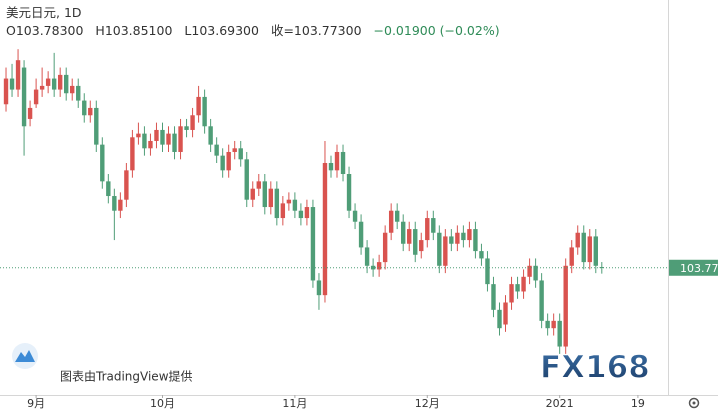  Describe the element at coordinates (25, 356) in the screenshot. I see `tradingview-badge` at that location.